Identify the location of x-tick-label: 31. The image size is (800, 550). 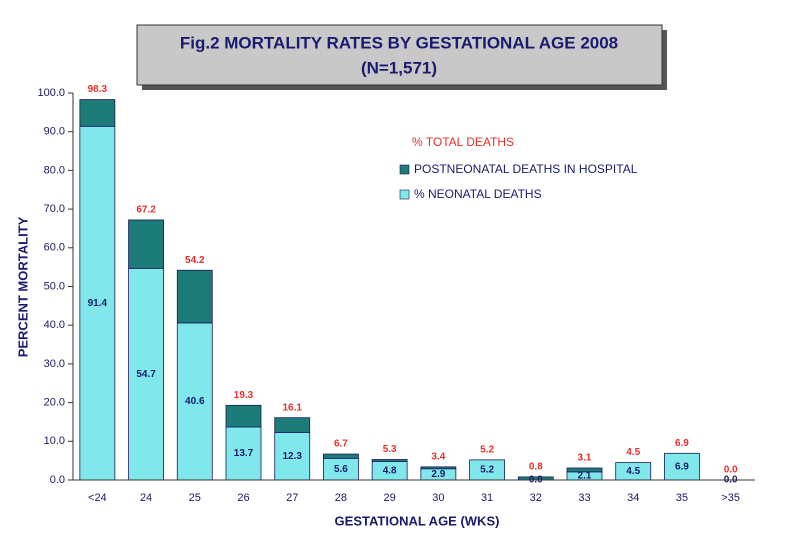
(487, 498).